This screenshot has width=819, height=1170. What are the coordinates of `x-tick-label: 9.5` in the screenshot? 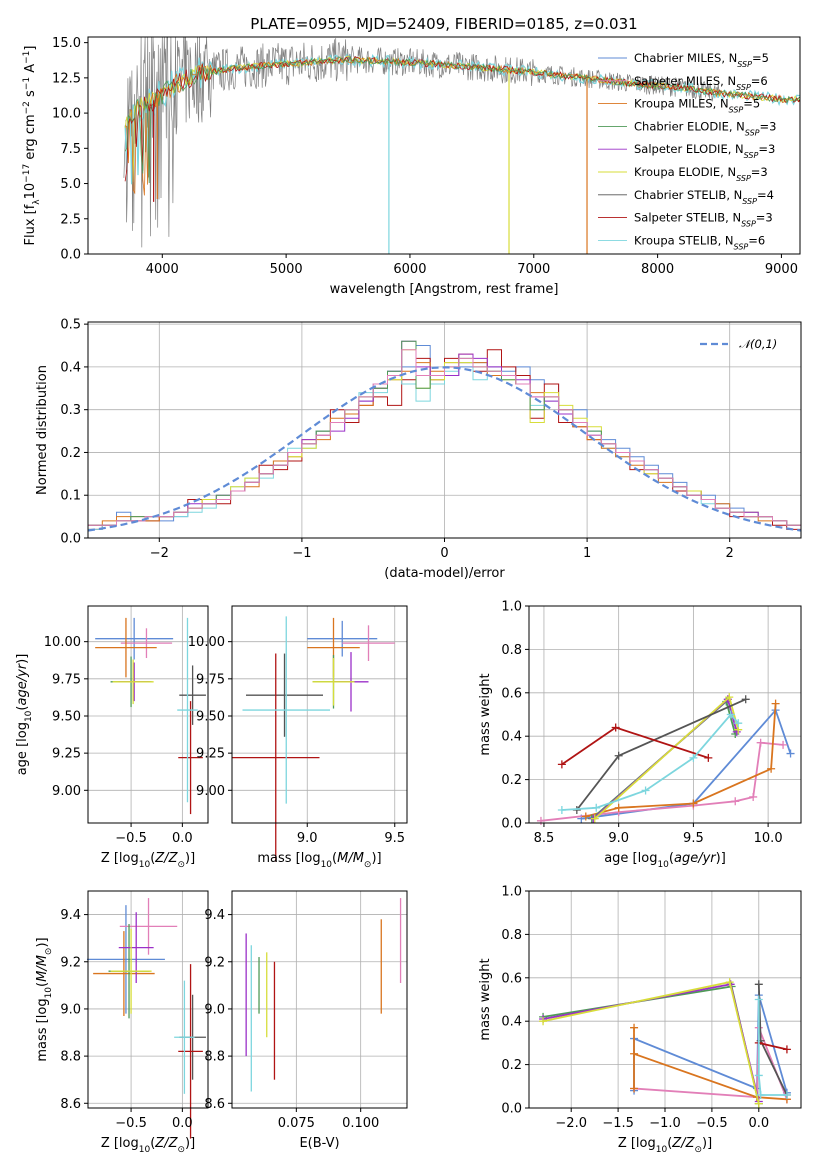 It's located at (693, 838).